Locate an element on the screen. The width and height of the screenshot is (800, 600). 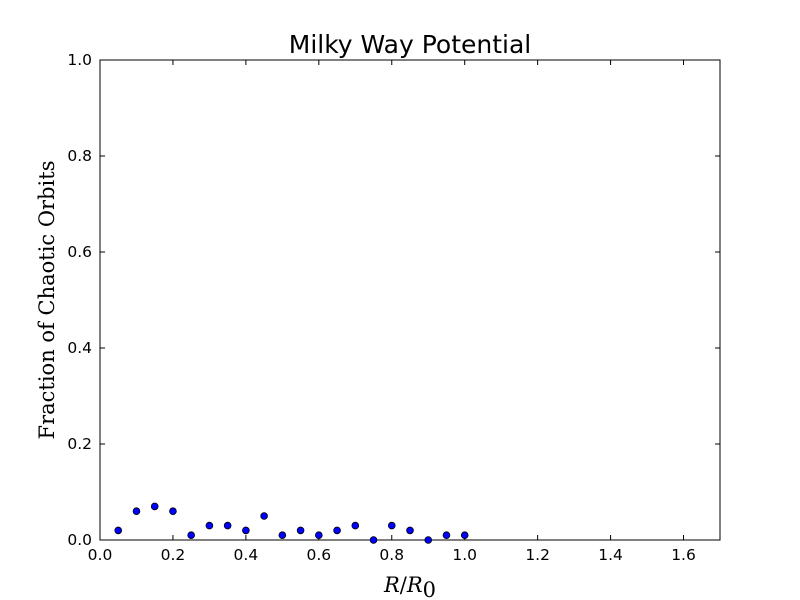
y-axis-label: Fraction of Chaotic Orbits is located at coordinates (47, 300).